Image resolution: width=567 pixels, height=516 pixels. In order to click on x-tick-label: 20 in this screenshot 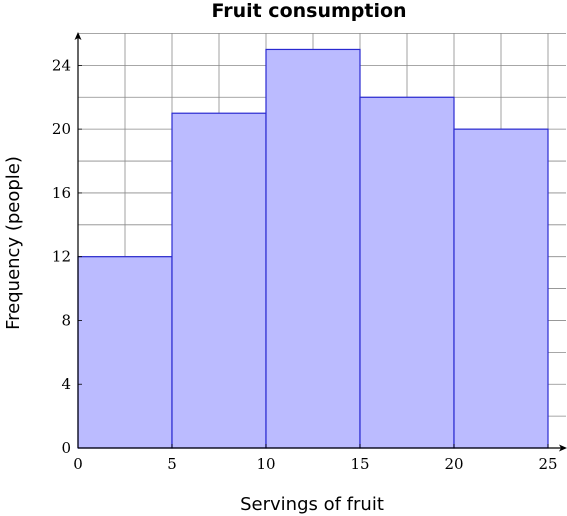, I will do `click(453, 464)`.